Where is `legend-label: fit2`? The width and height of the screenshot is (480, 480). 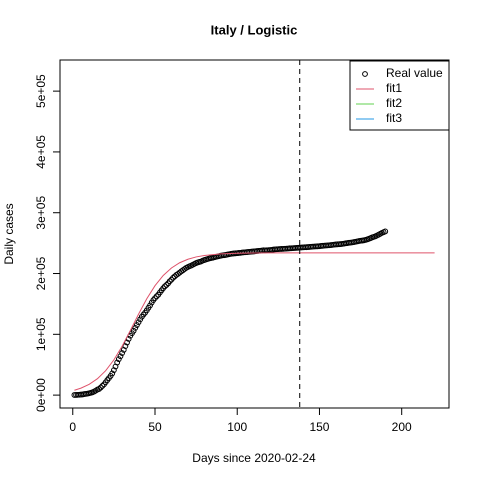
legend-label: fit2 is located at coordinates (394, 103).